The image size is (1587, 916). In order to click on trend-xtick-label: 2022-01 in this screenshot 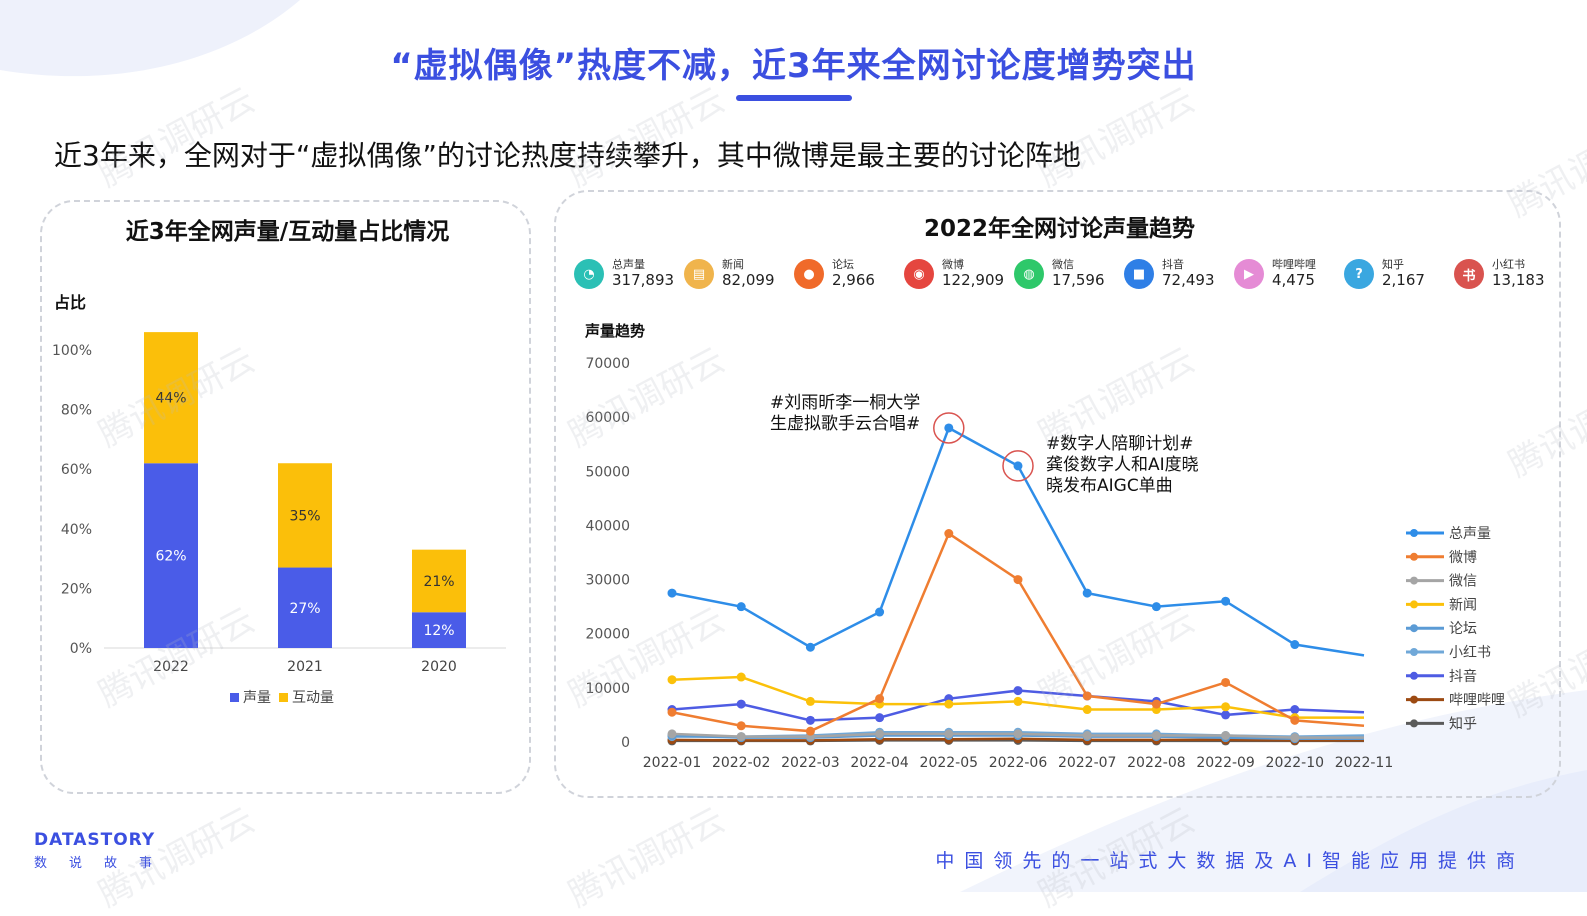, I will do `click(672, 763)`.